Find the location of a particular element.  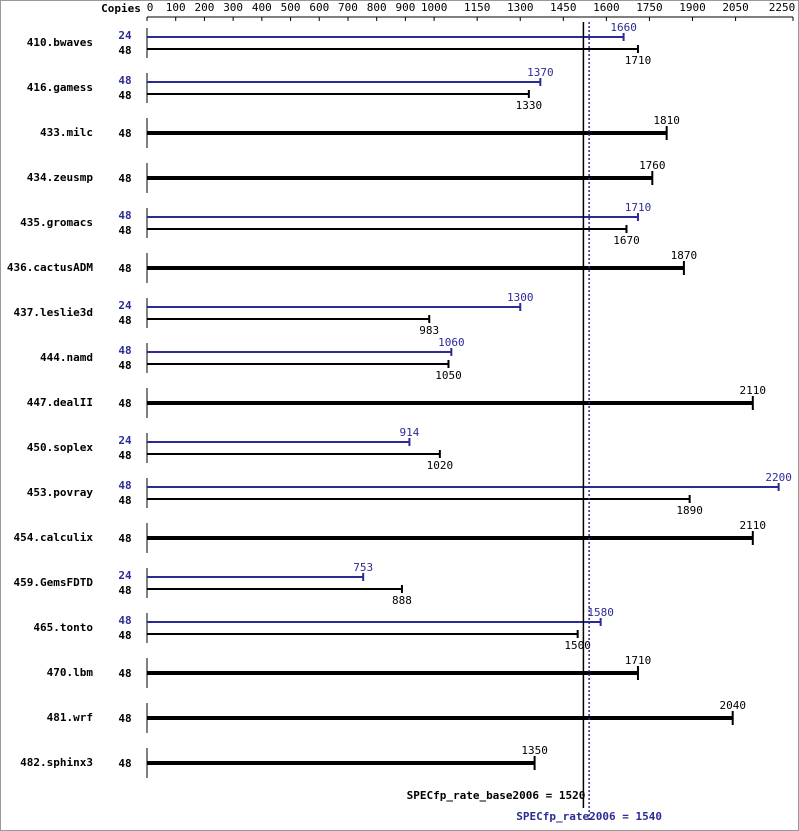

category-label: 453.povray is located at coordinates (60, 492).